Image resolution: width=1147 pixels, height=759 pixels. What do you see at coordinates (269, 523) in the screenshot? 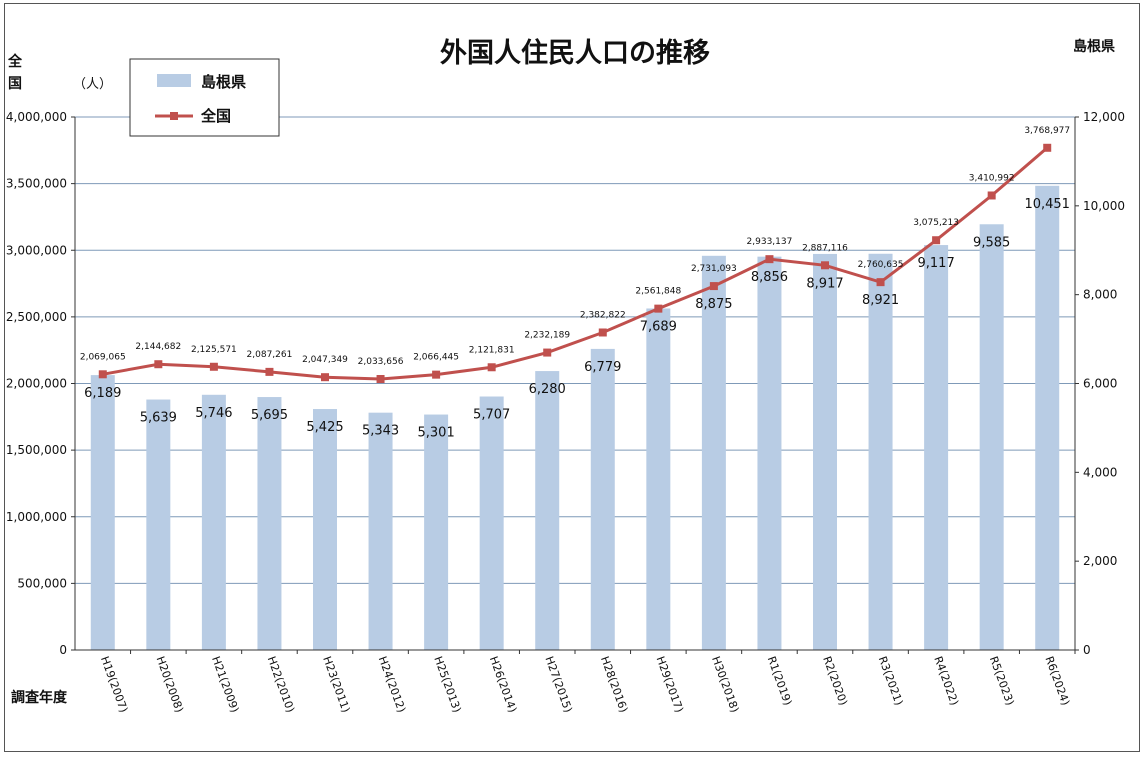
I see `bar-H22(2010)` at bounding box center [269, 523].